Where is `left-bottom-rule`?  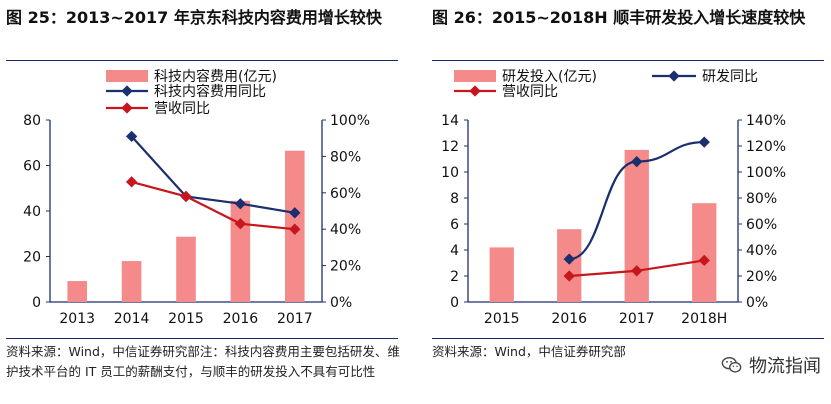 left-bottom-rule is located at coordinates (202, 338).